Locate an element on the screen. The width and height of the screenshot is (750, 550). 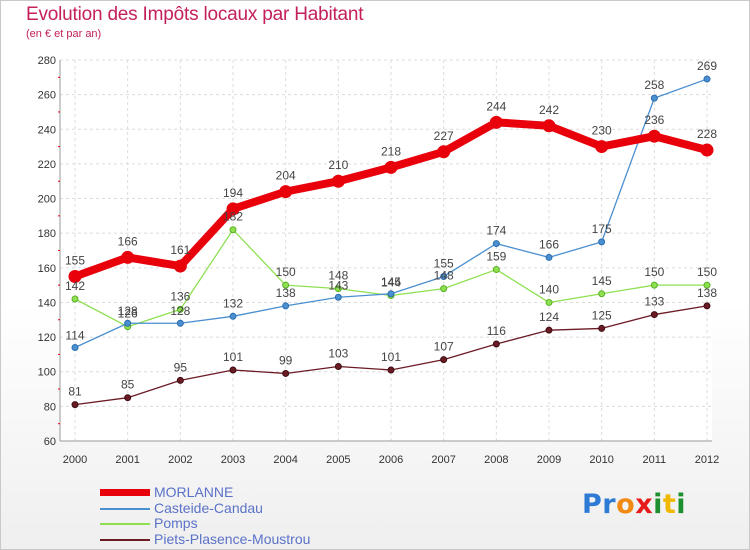
data-label: 101 is located at coordinates (391, 357).